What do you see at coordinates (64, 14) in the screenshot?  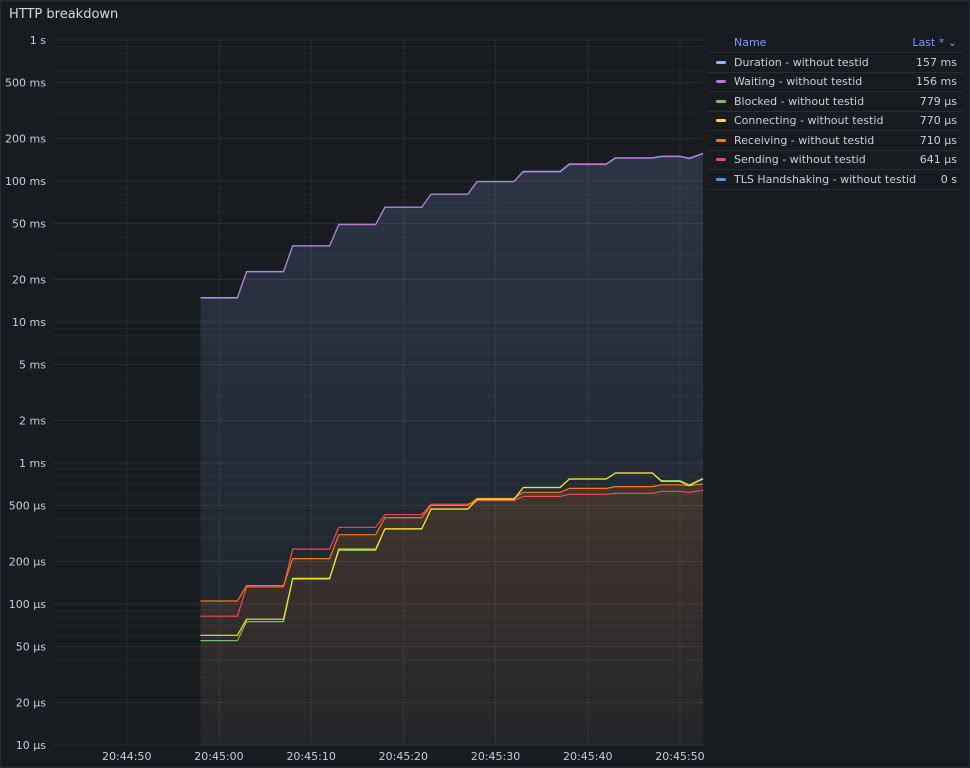 I see `panel-title: HTTP breakdown` at bounding box center [64, 14].